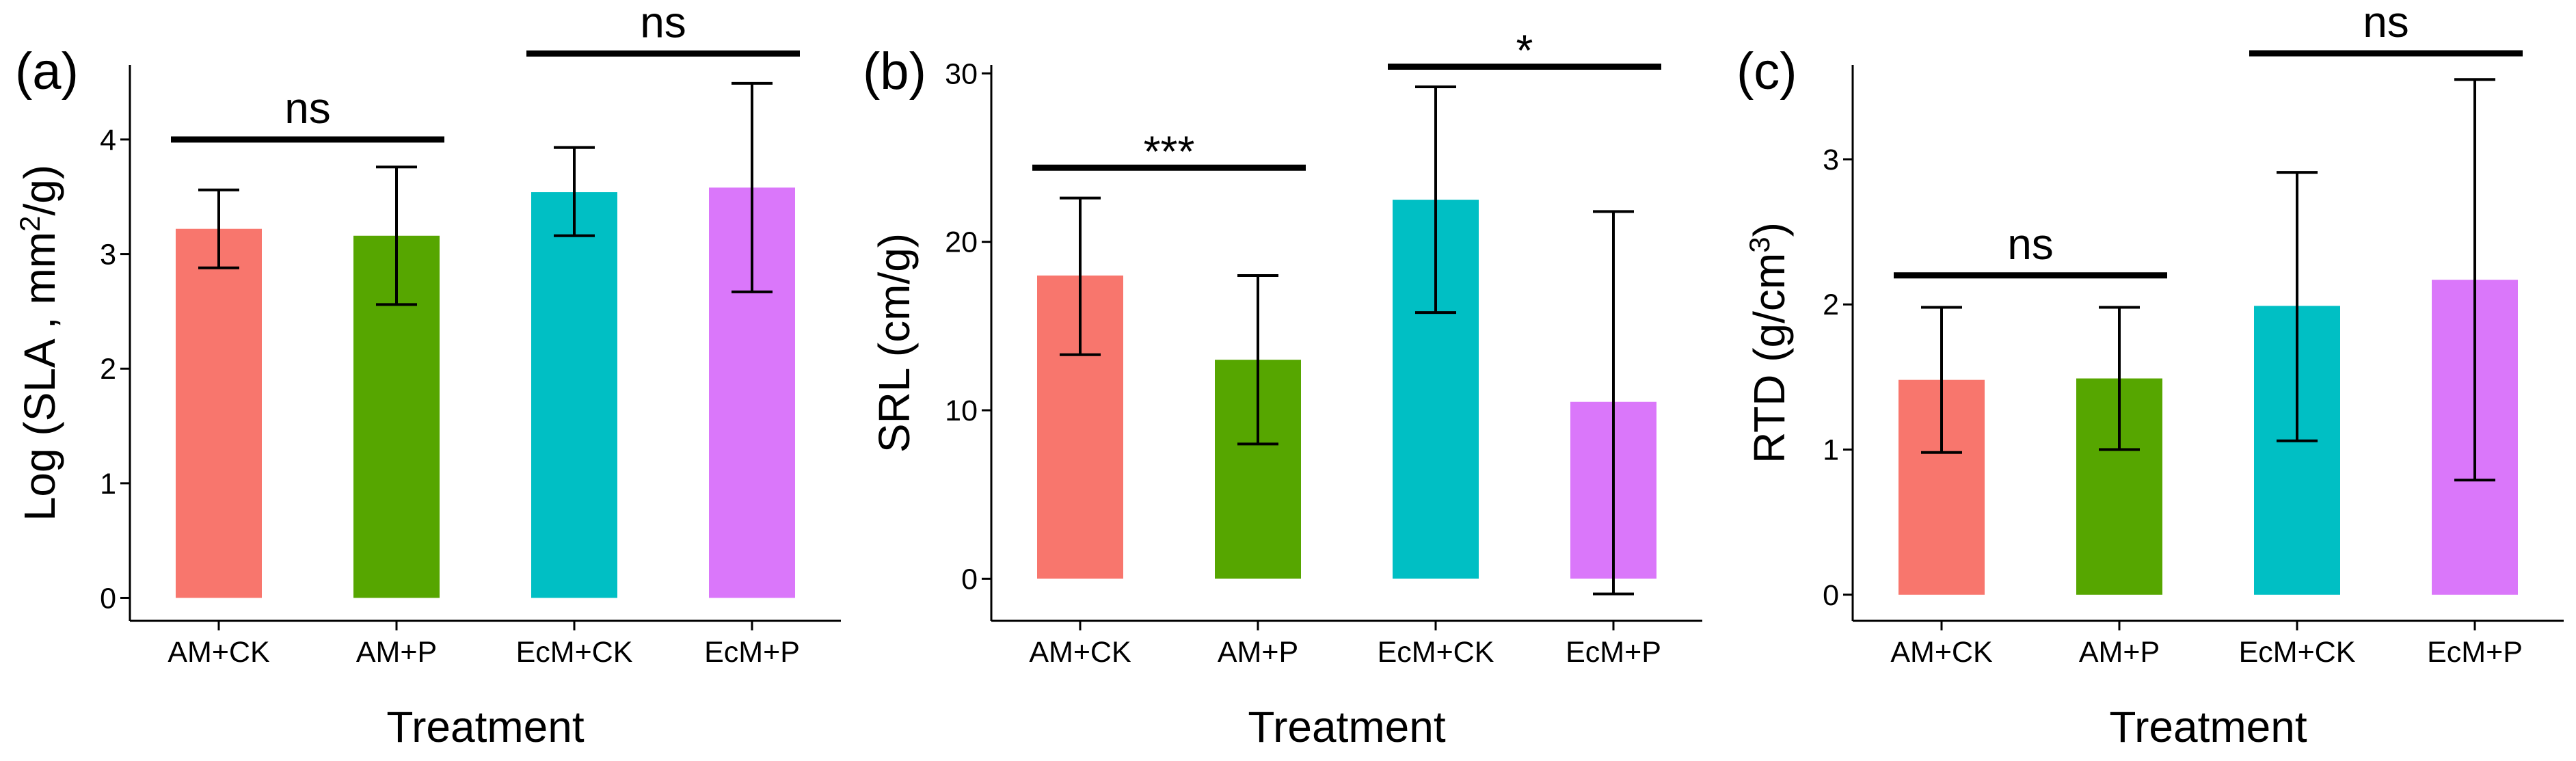  I want to click on bar-ecm-ck, so click(574, 395).